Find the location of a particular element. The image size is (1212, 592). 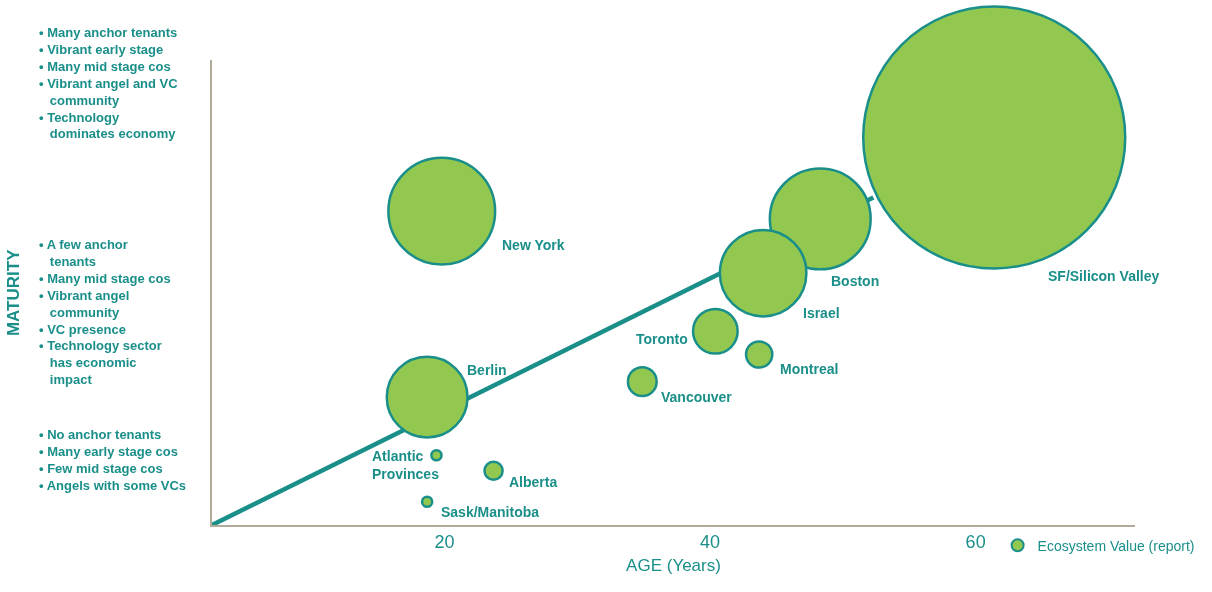

text: • A few anchor tenants • Many mid stage cos • Vibrant angel community • VC presence • Technology sector has economic impact is located at coordinates (105, 312).